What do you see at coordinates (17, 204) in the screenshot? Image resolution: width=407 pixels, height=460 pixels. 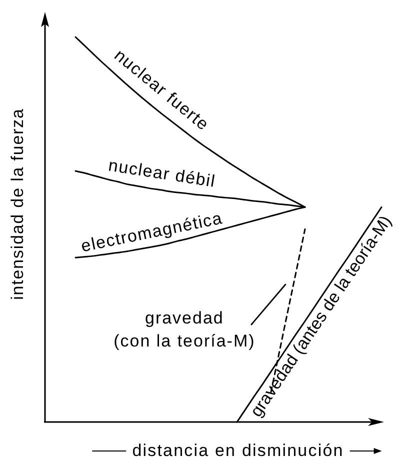 I see `y-axis-title: intensidad de la fuerza` at bounding box center [17, 204].